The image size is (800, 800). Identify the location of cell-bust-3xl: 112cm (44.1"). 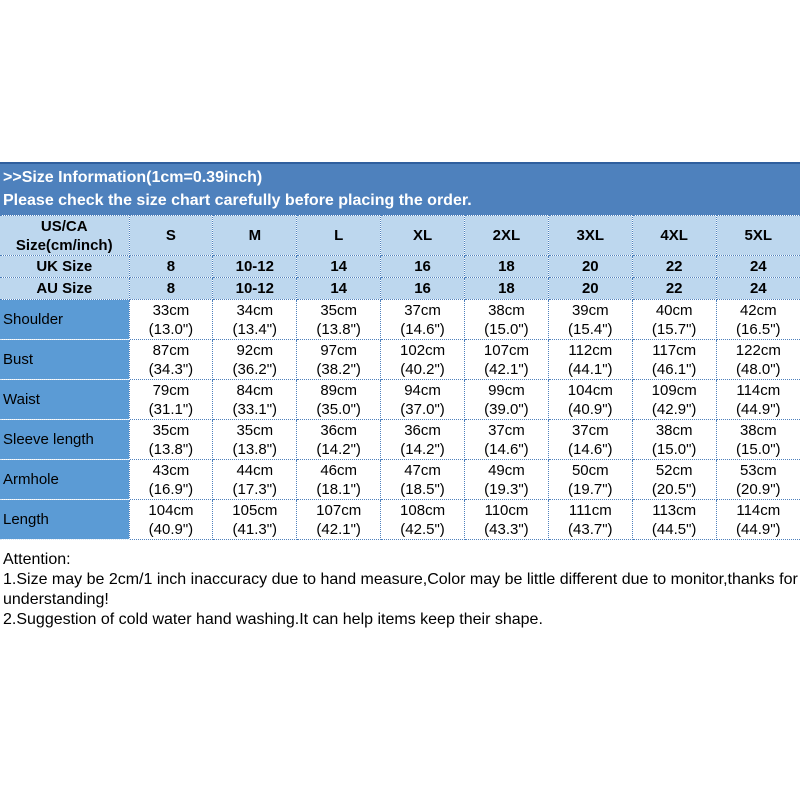
(590, 359).